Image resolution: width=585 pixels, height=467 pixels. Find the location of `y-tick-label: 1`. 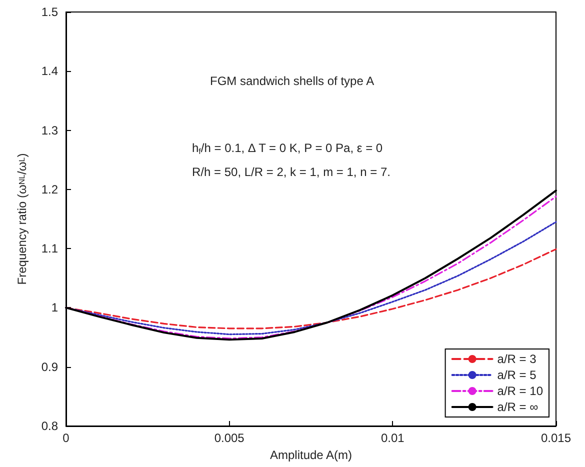

y-tick-label: 1 is located at coordinates (54, 307).